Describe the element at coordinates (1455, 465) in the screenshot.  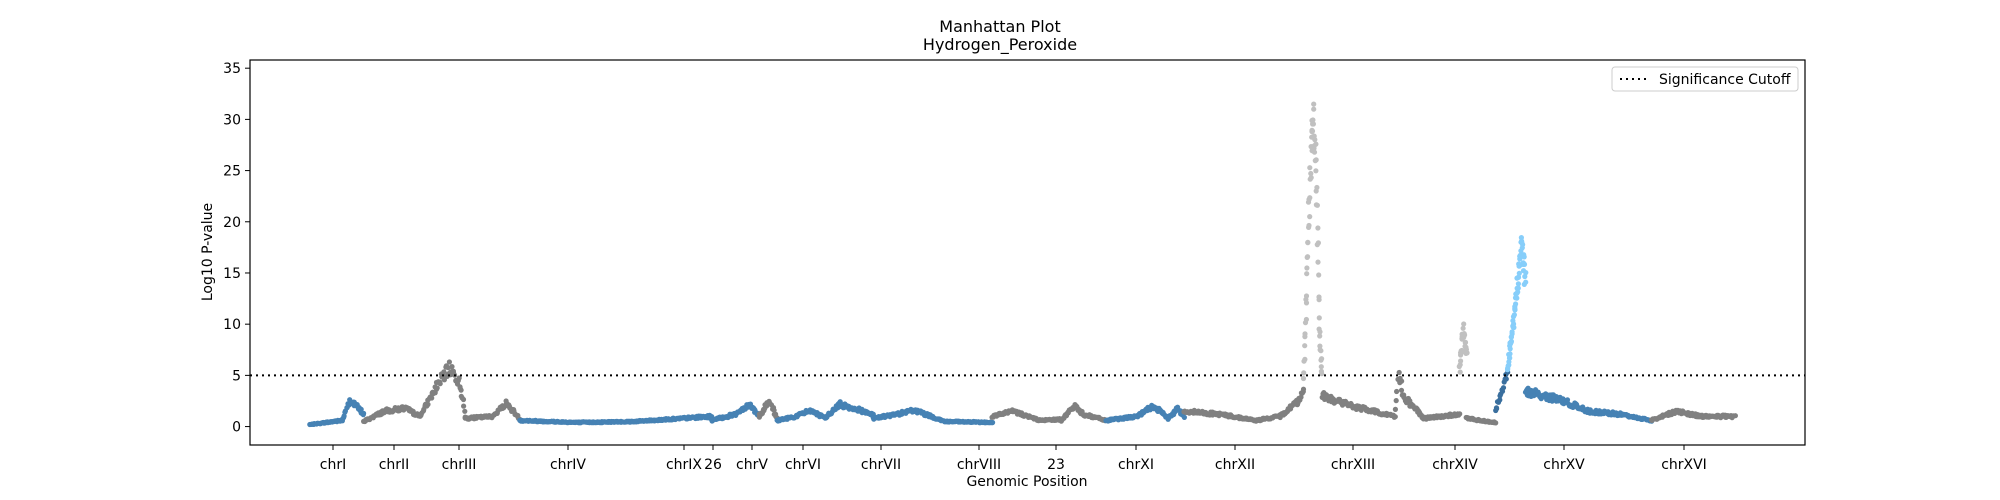
I see `x-tick-label: chrXIV` at that location.